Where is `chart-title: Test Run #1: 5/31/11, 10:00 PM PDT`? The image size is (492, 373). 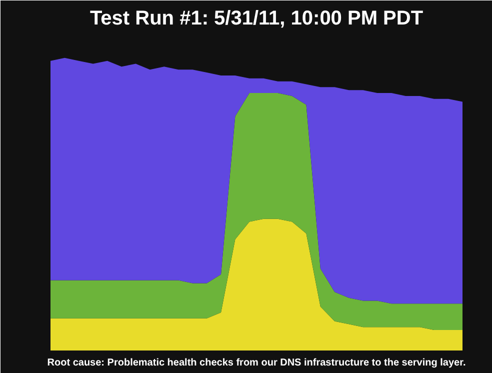 chart-title: Test Run #1: 5/31/11, 10:00 PM PDT is located at coordinates (257, 19).